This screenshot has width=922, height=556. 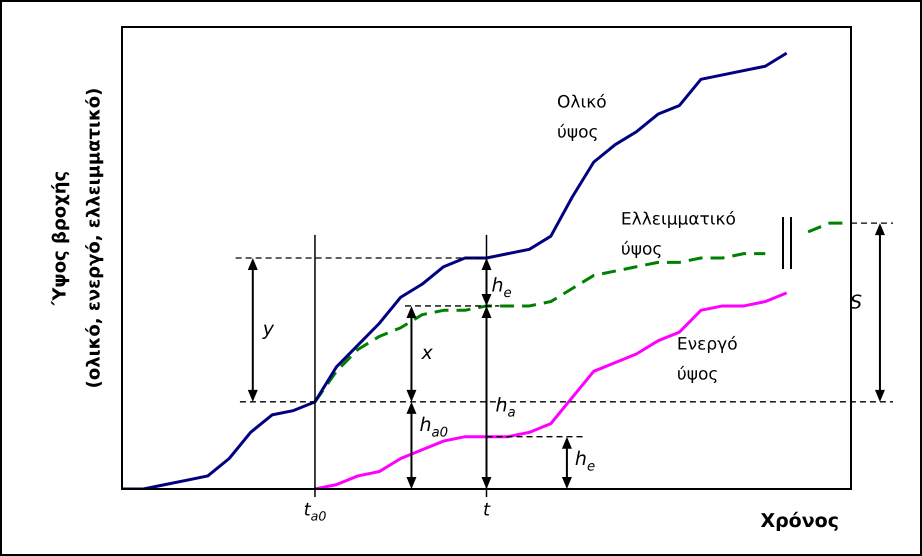 What do you see at coordinates (799, 521) in the screenshot?
I see `x-axis-title: Χρόνος` at bounding box center [799, 521].